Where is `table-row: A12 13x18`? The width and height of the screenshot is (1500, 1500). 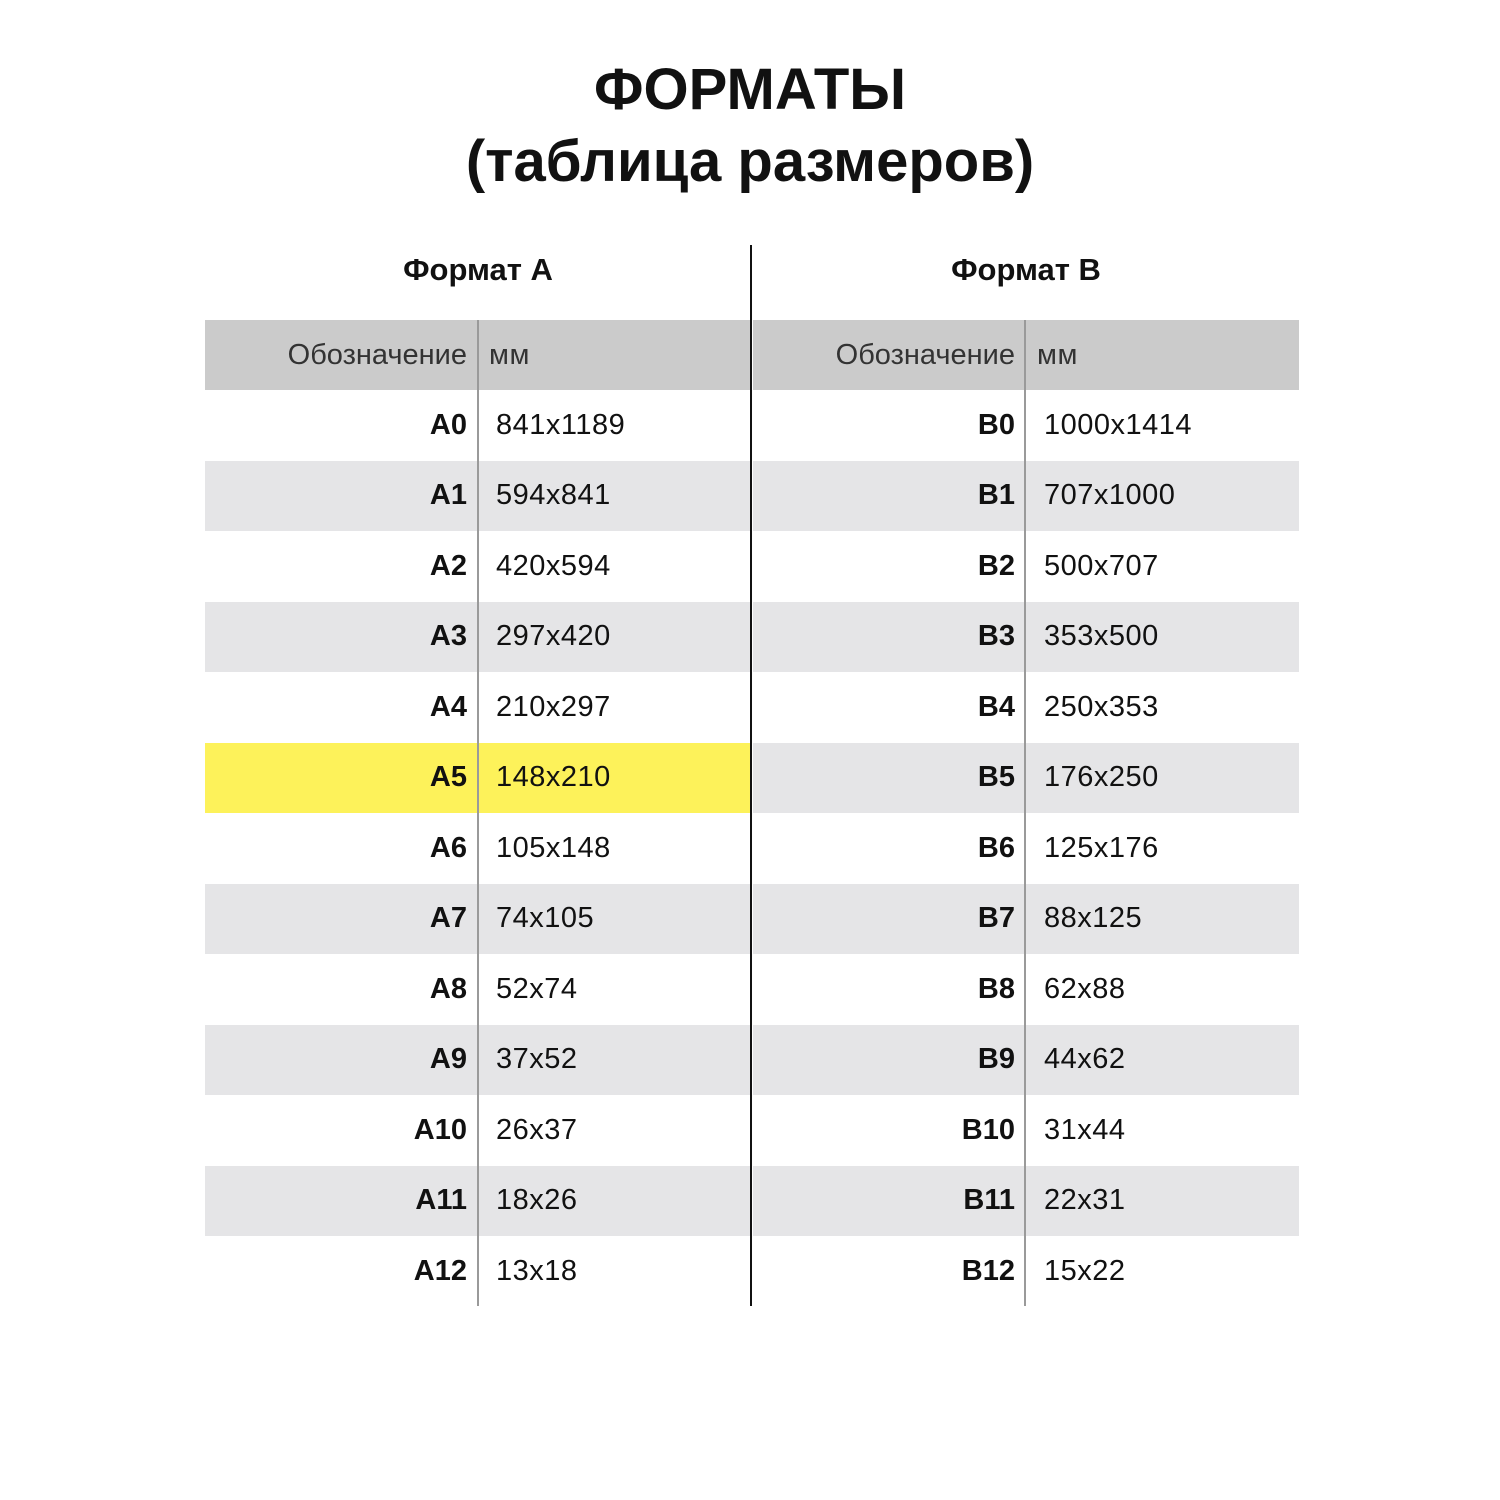 table-row: A12 13x18 is located at coordinates (478, 1271).